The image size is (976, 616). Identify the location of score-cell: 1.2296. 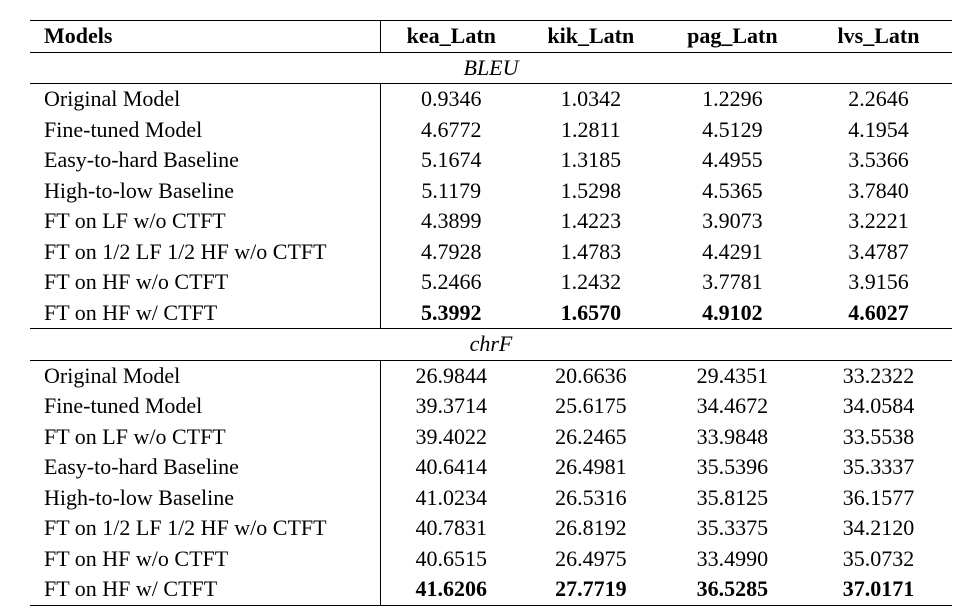
(732, 99).